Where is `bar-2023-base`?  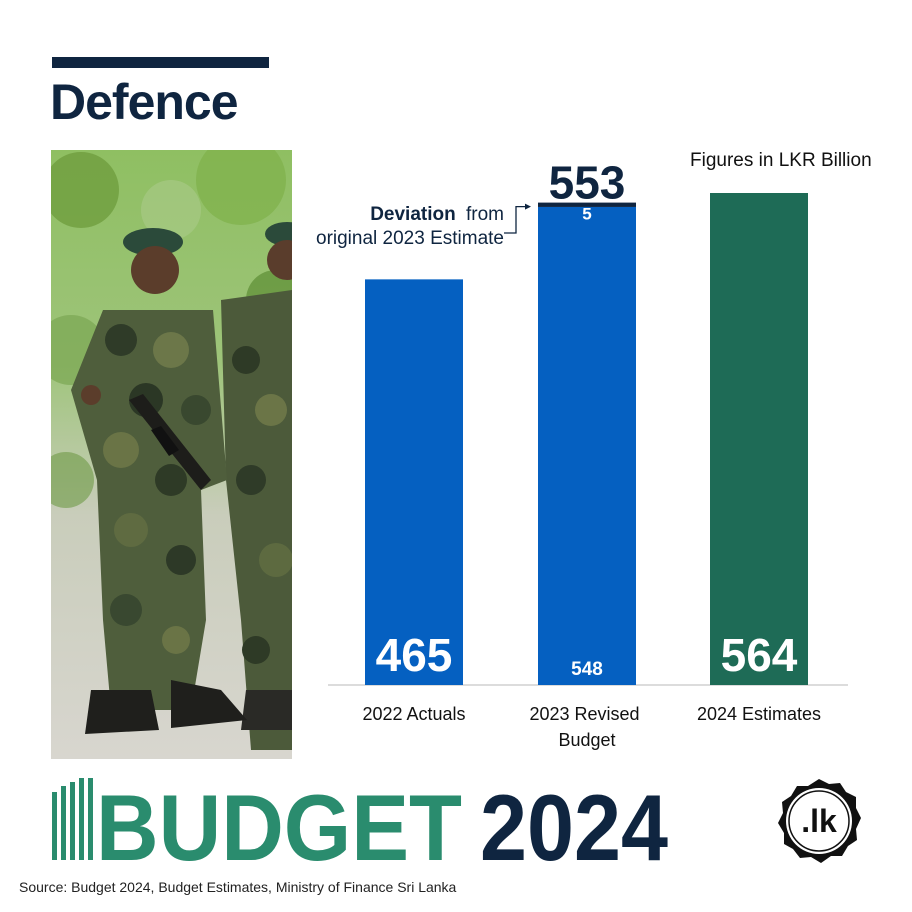 bar-2023-base is located at coordinates (587, 445).